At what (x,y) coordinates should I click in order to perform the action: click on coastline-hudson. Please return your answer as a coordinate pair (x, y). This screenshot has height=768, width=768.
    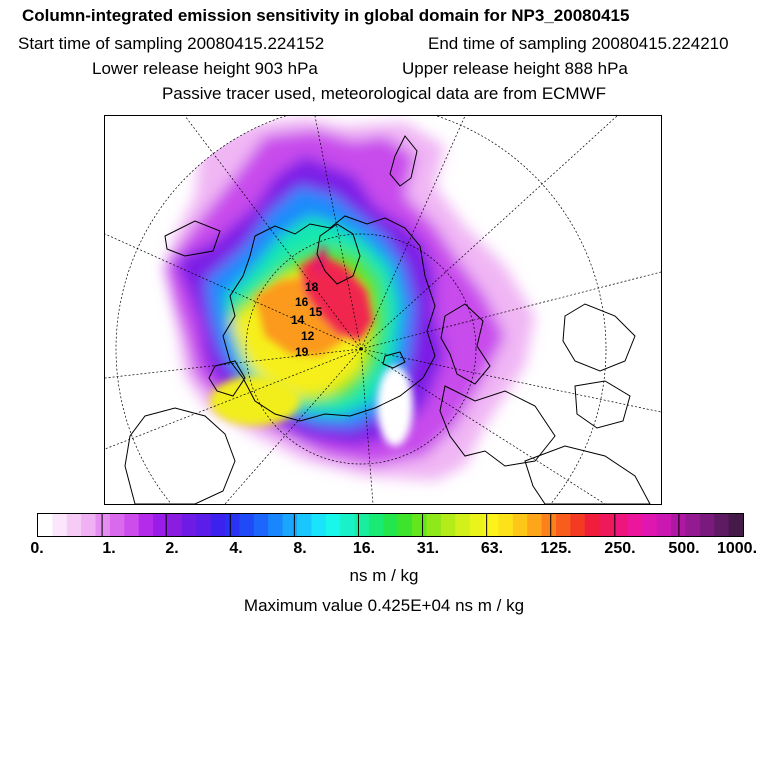
    Looking at the image, I should click on (227, 378).